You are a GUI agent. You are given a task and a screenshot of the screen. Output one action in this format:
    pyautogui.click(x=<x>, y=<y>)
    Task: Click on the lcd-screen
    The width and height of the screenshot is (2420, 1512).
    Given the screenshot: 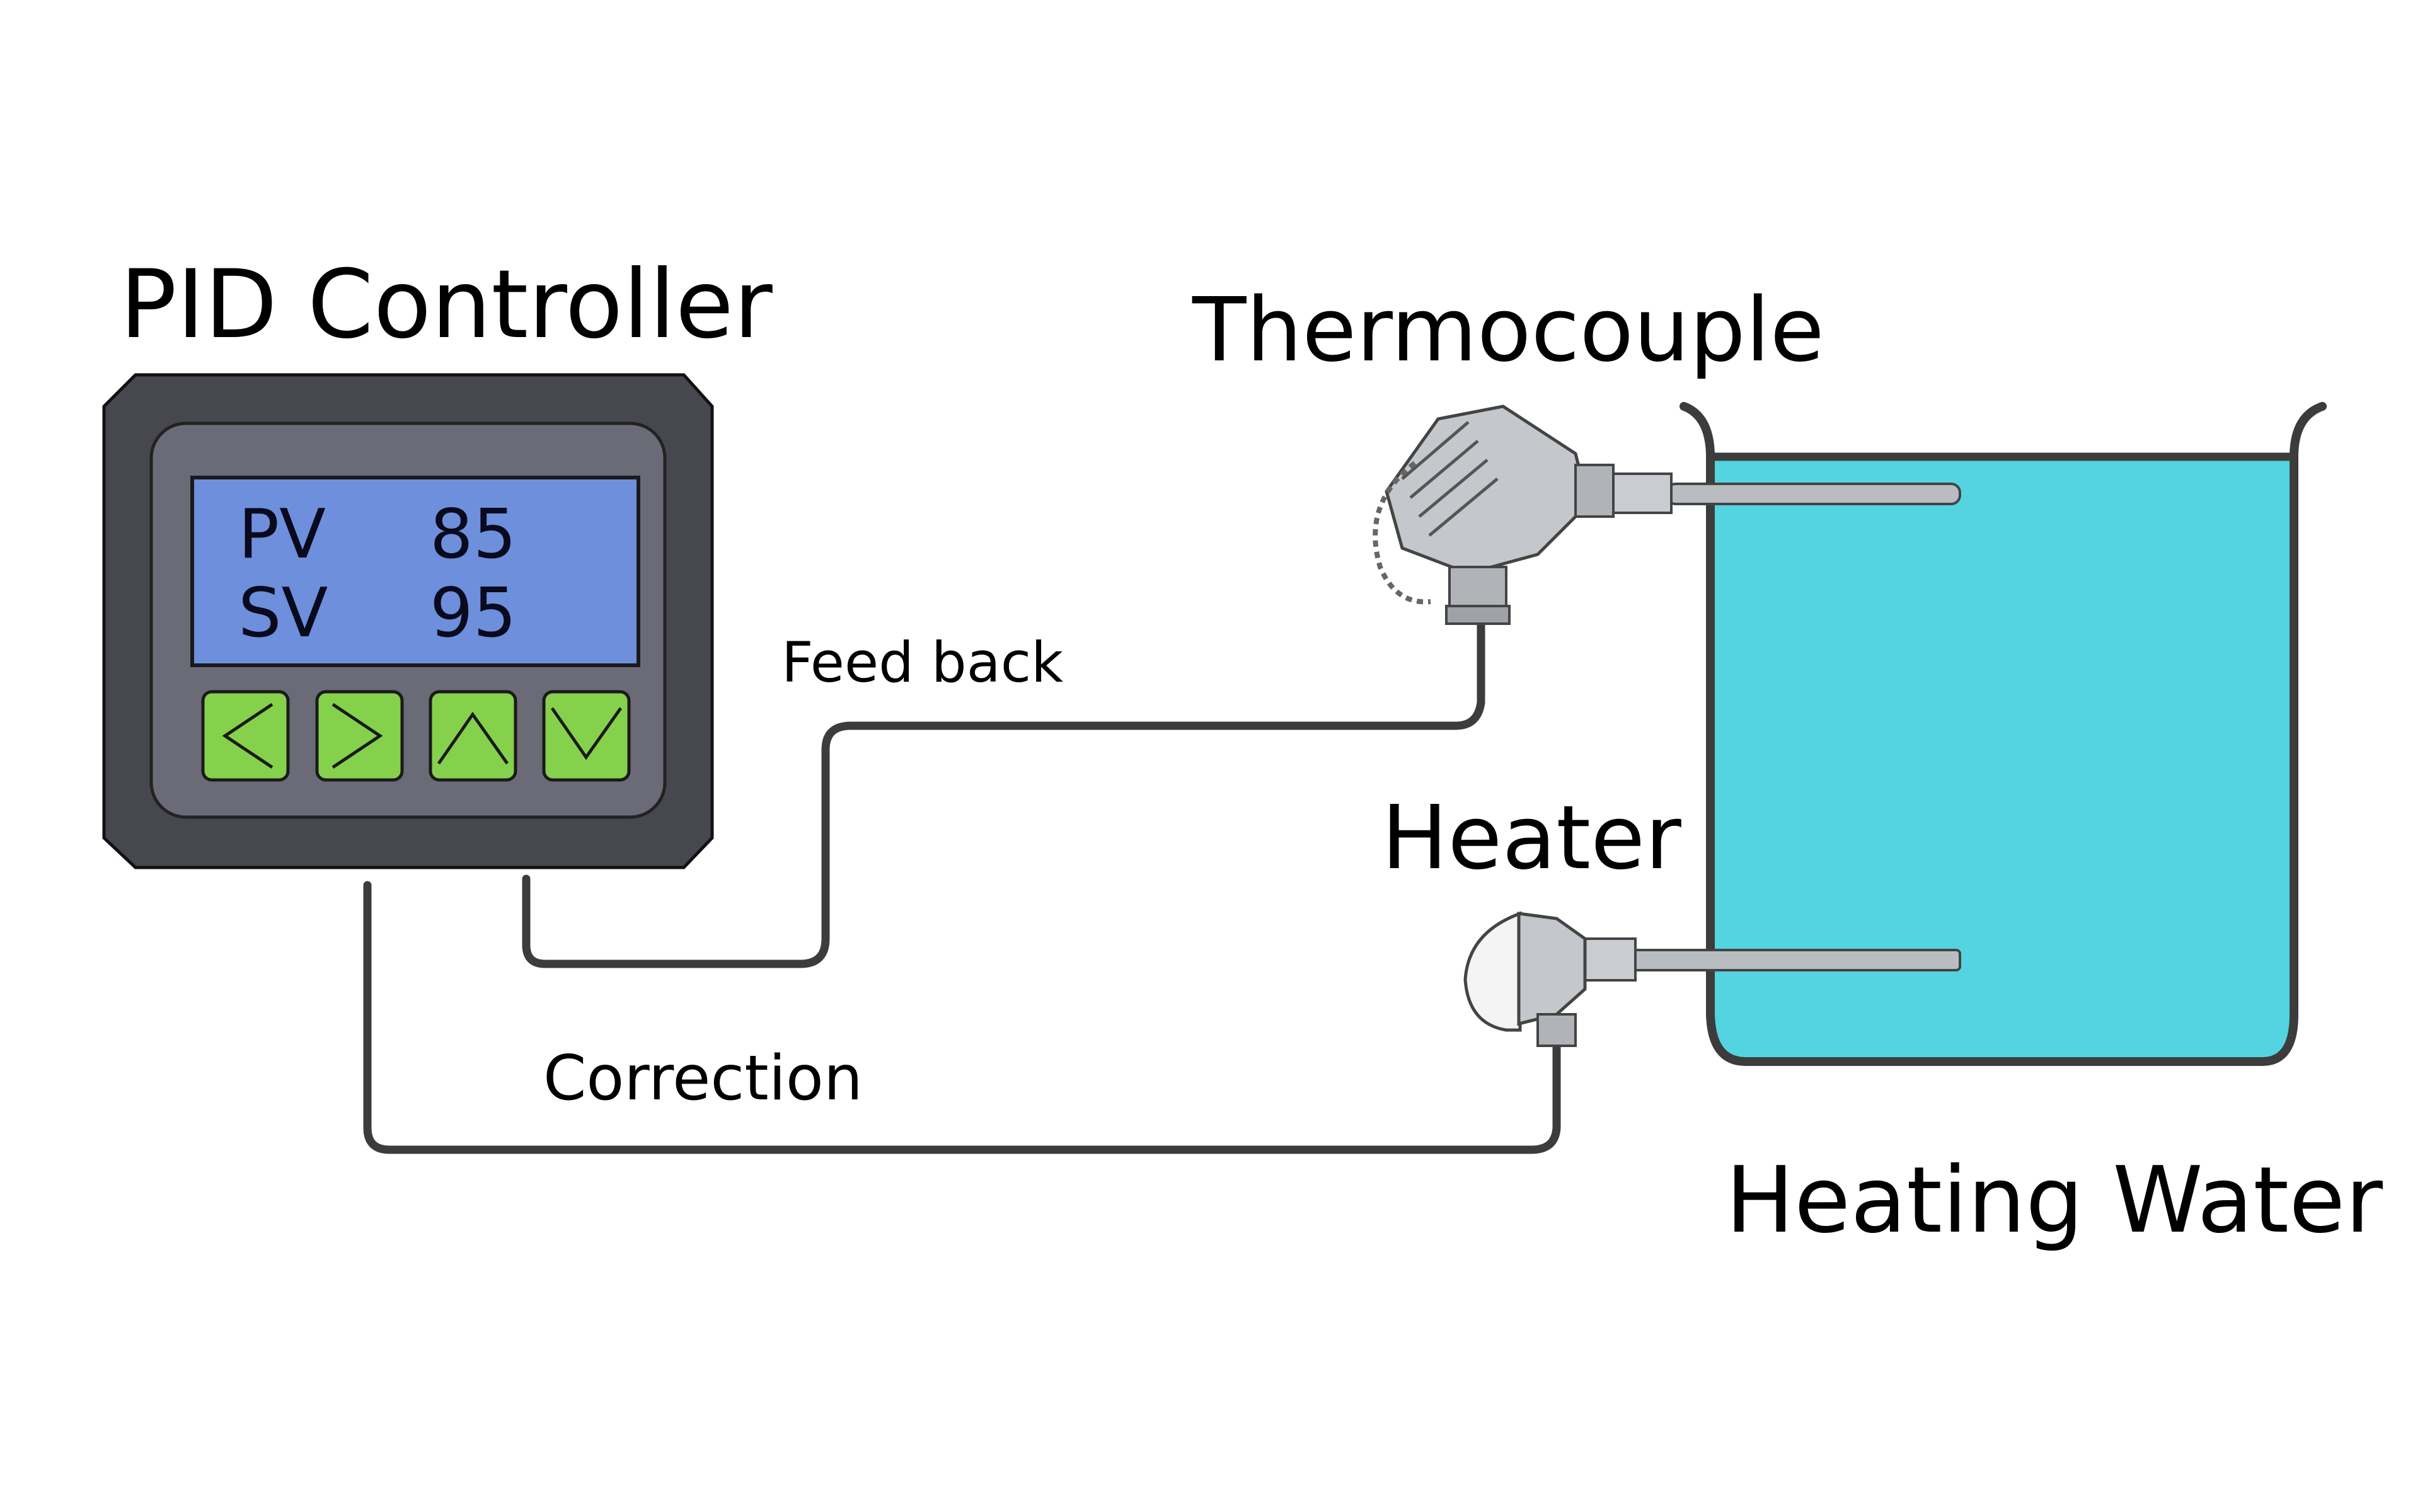 What is the action you would take?
    pyautogui.click(x=415, y=571)
    